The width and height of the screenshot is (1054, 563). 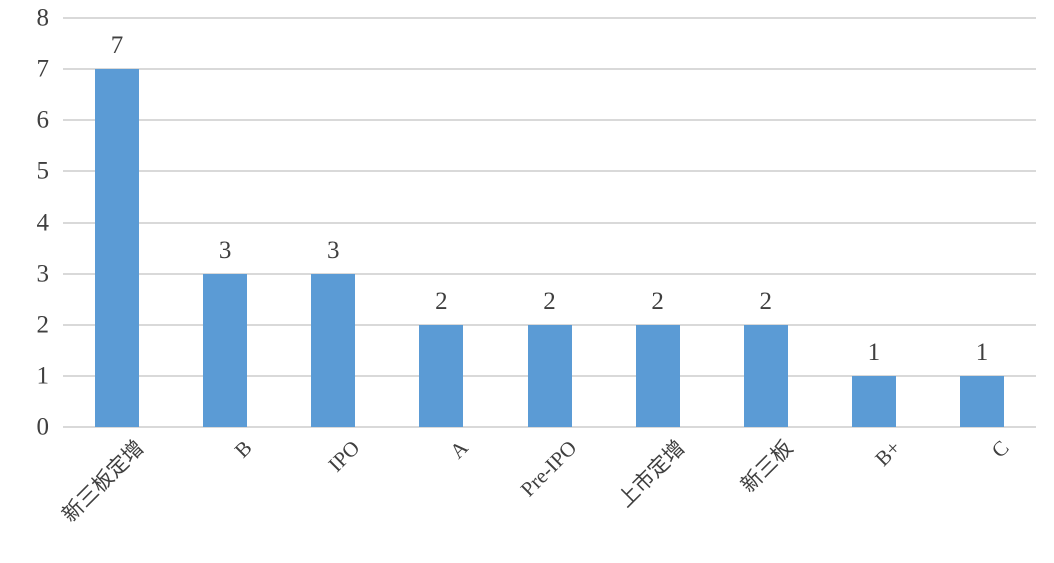 I want to click on x-axis-tick-label: C, so click(x=1000, y=449).